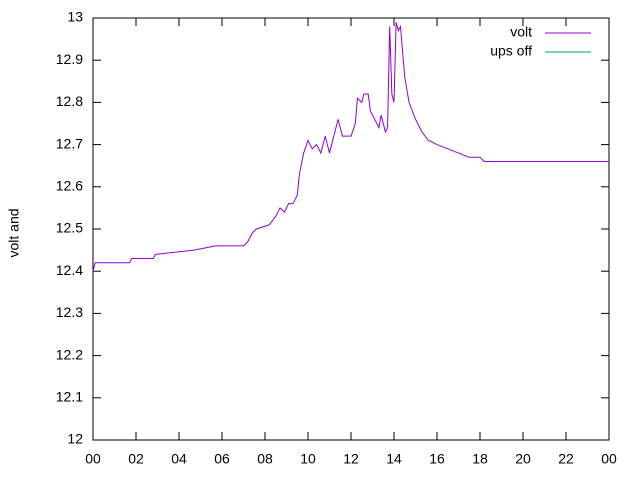 The image size is (640, 480). I want to click on y-tick-label: 12.1, so click(69, 397).